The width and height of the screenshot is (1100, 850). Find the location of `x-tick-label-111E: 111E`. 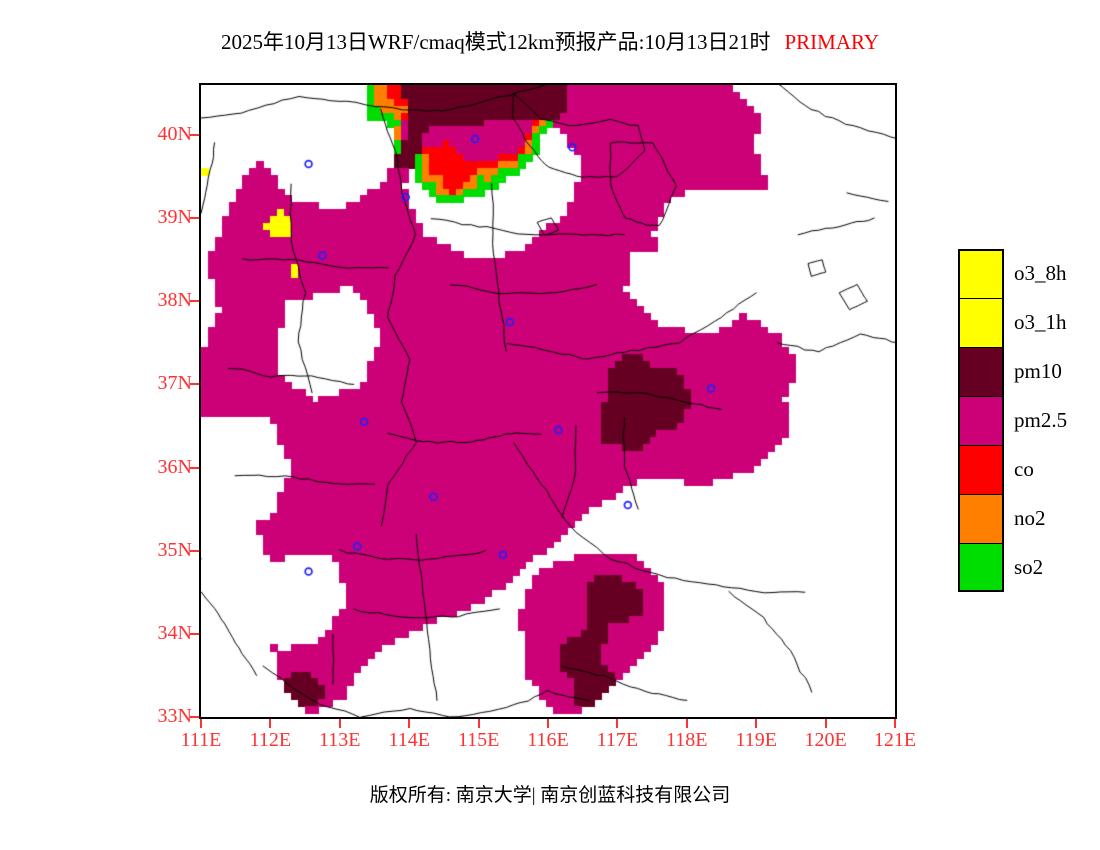

x-tick-label-111E: 111E is located at coordinates (201, 740).